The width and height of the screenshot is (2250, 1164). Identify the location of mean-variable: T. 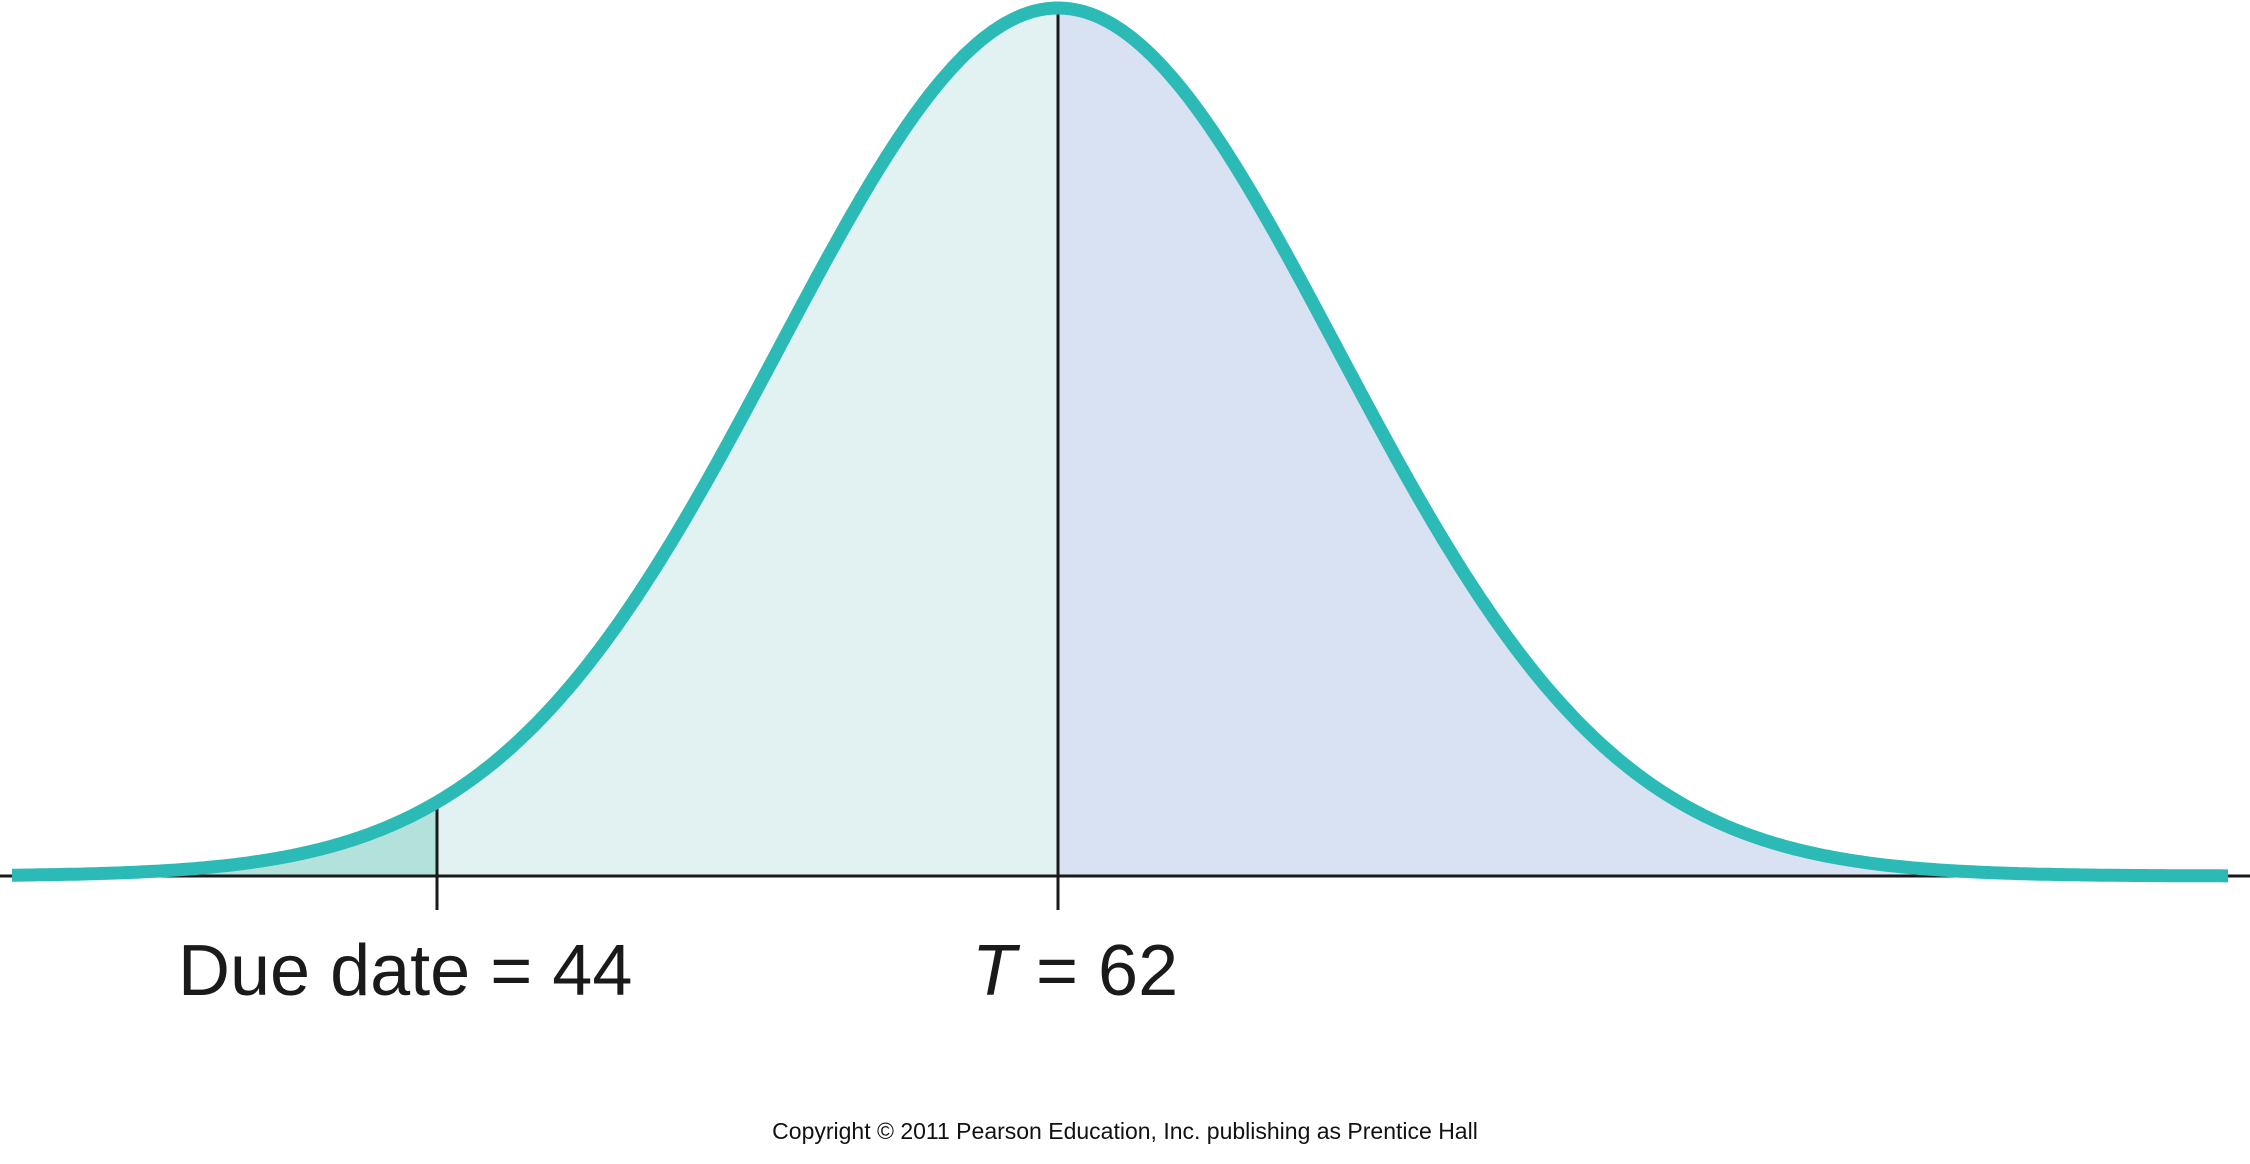
(996, 971).